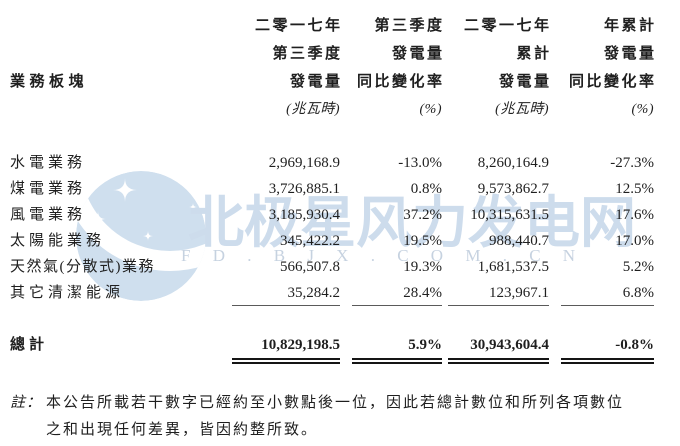 The image size is (680, 446). What do you see at coordinates (495, 68) in the screenshot?
I see `column-header-ytd-generation: 二零一七年 累計 發電量 (兆瓦時)` at bounding box center [495, 68].